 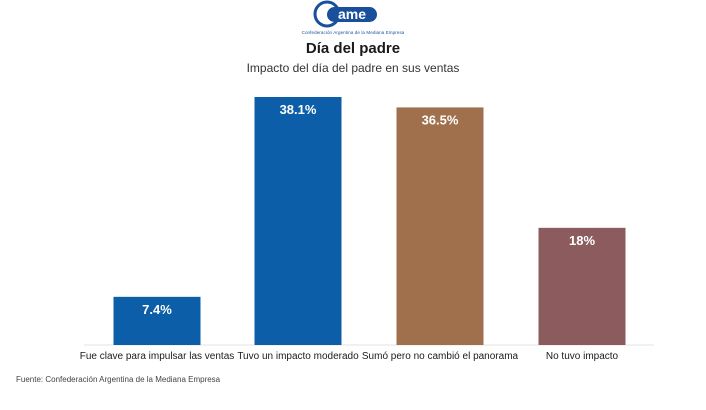 What do you see at coordinates (440, 356) in the screenshot?
I see `category-label: Sumó pero no cambió el panorama` at bounding box center [440, 356].